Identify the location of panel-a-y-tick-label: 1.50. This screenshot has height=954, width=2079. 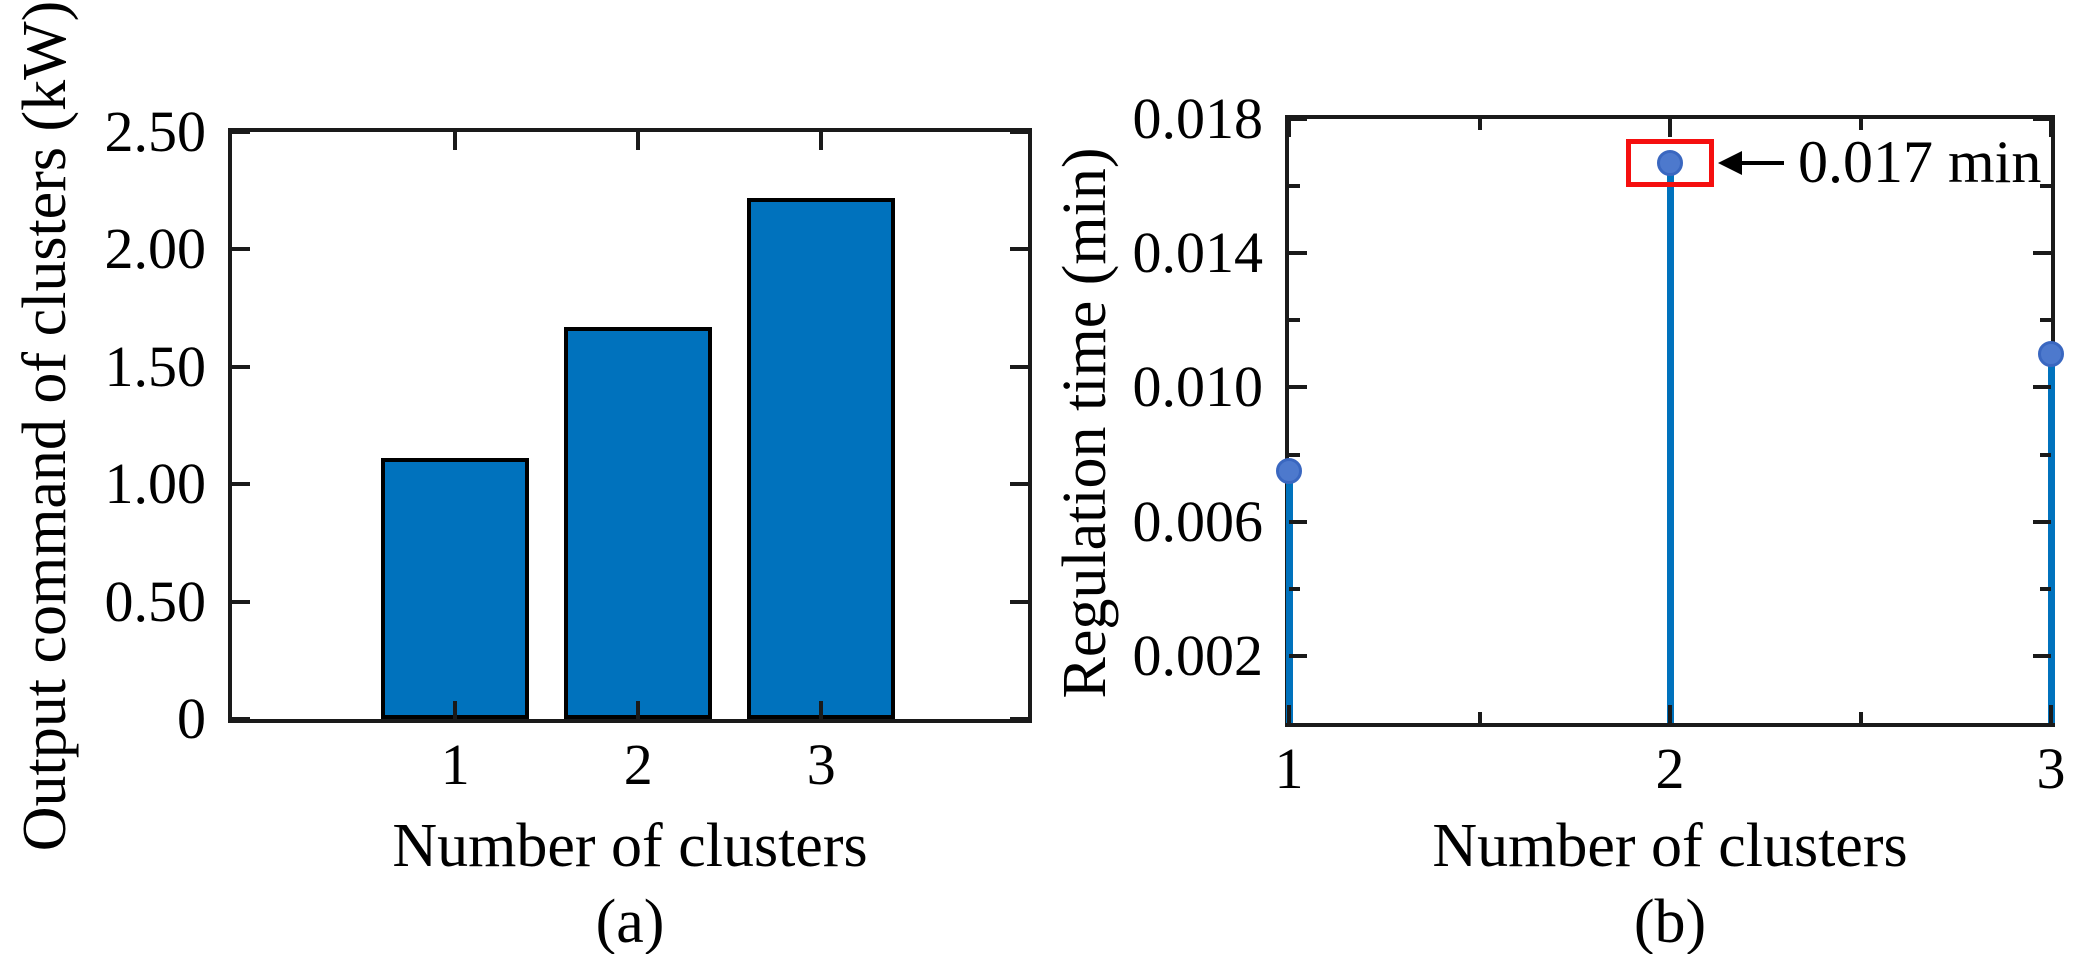
(155, 366).